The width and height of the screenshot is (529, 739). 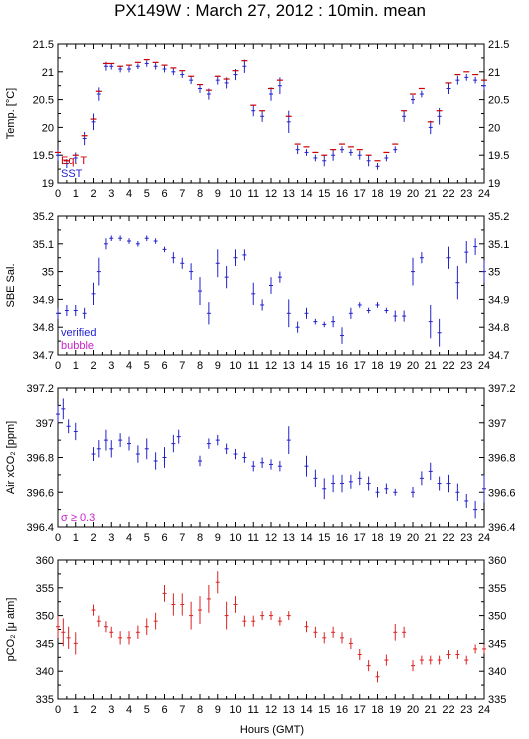 I want to click on y-tick-label-right: 335, so click(x=497, y=700).